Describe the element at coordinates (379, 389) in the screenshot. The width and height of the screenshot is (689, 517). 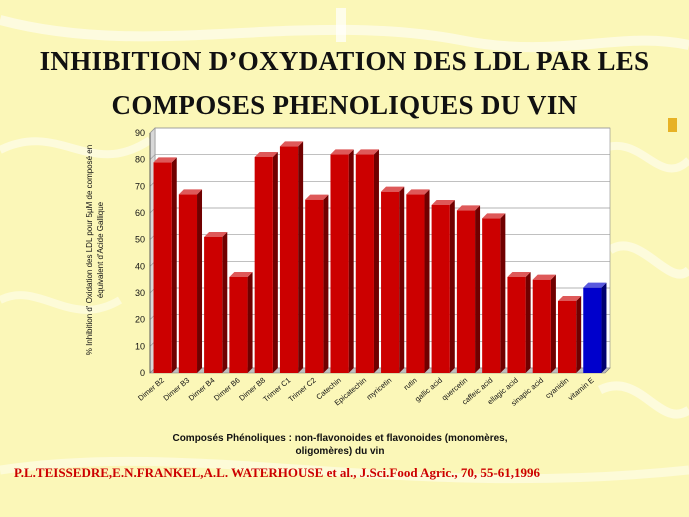
I see `x-tick-label: myricetin` at that location.